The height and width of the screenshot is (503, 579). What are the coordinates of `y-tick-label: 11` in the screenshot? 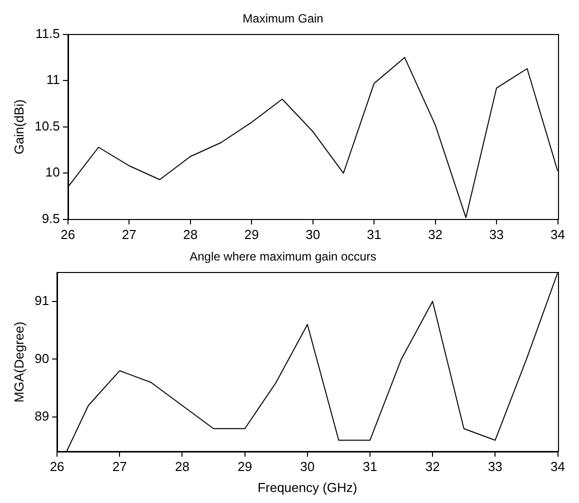 It's located at (53, 80).